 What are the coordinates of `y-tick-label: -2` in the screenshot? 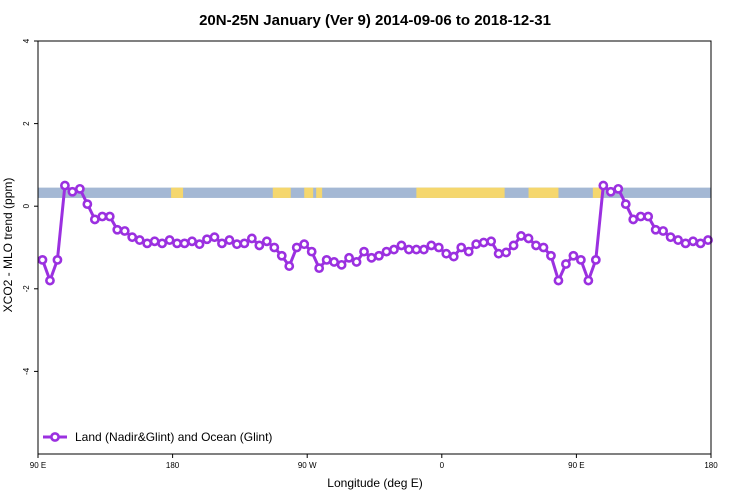 It's located at (26, 289).